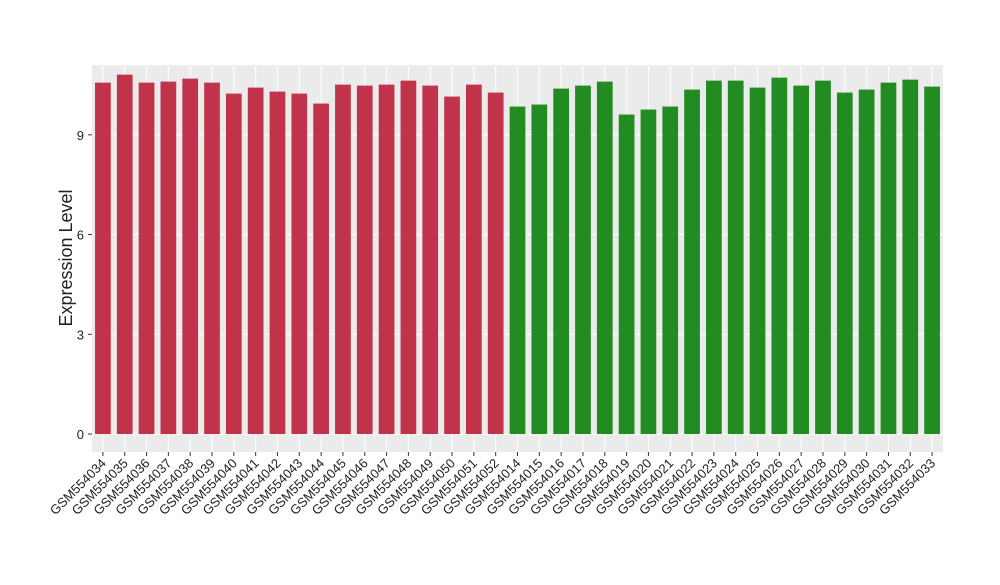  I want to click on y-axis-label: Expression Level, so click(66, 257).